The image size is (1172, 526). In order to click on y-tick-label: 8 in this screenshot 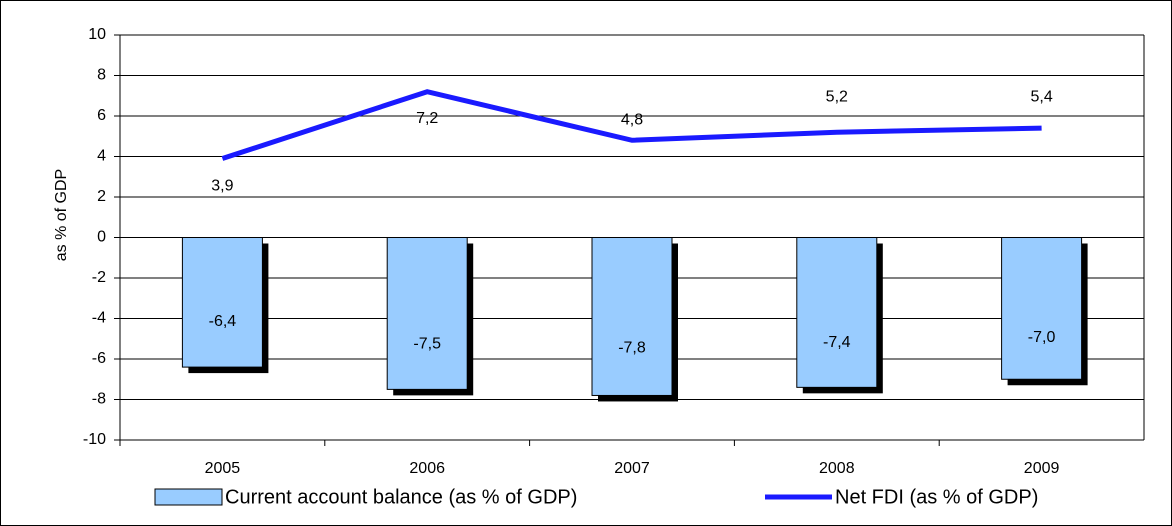, I will do `click(101, 75)`.